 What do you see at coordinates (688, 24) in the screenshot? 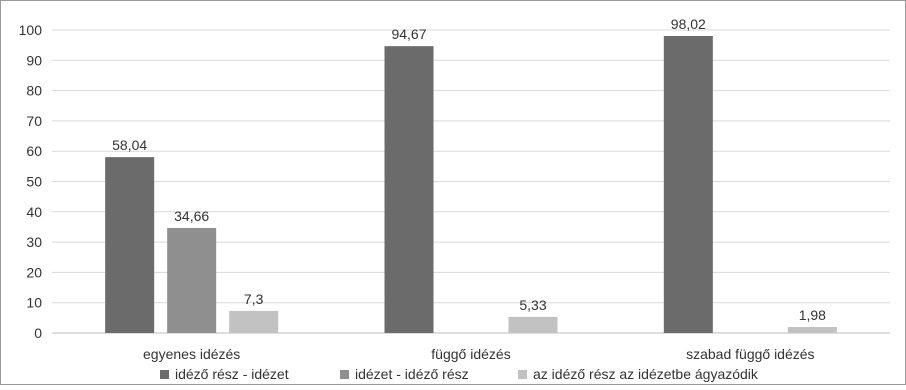
I see `data-label: 98,02` at bounding box center [688, 24].